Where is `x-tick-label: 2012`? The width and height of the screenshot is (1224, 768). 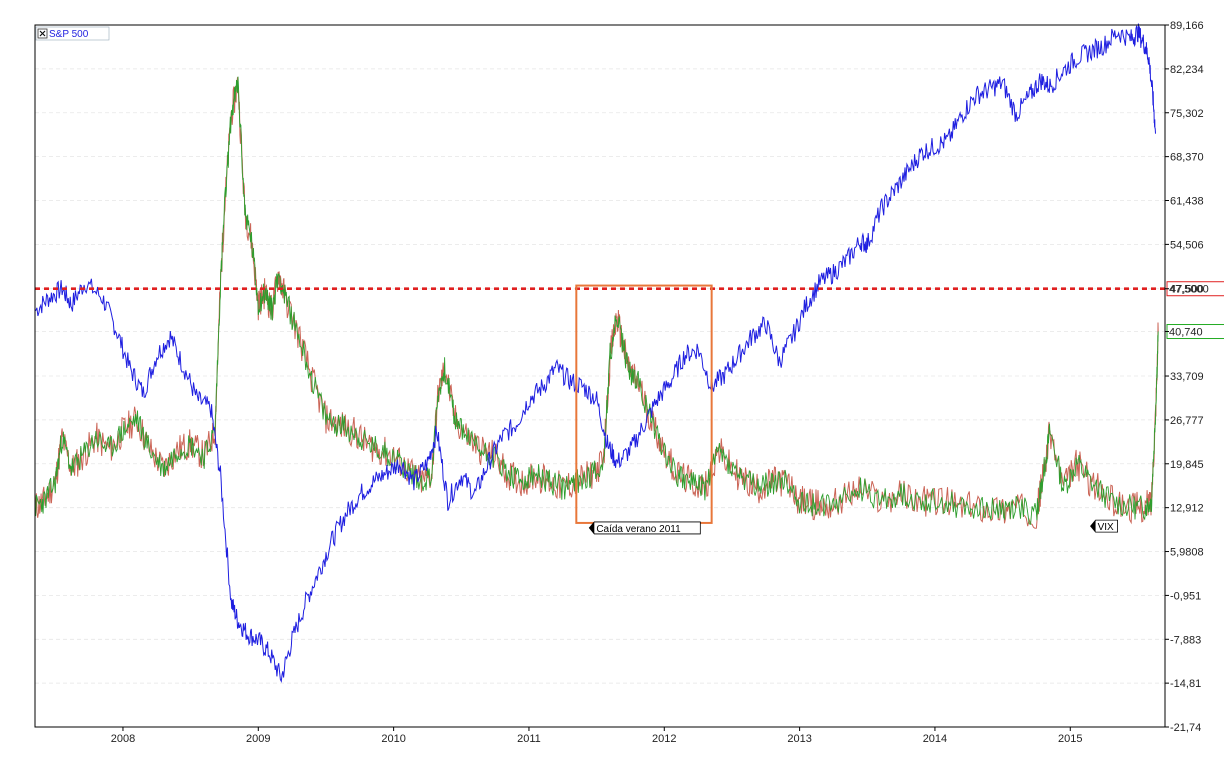 x-tick-label: 2012 is located at coordinates (664, 739).